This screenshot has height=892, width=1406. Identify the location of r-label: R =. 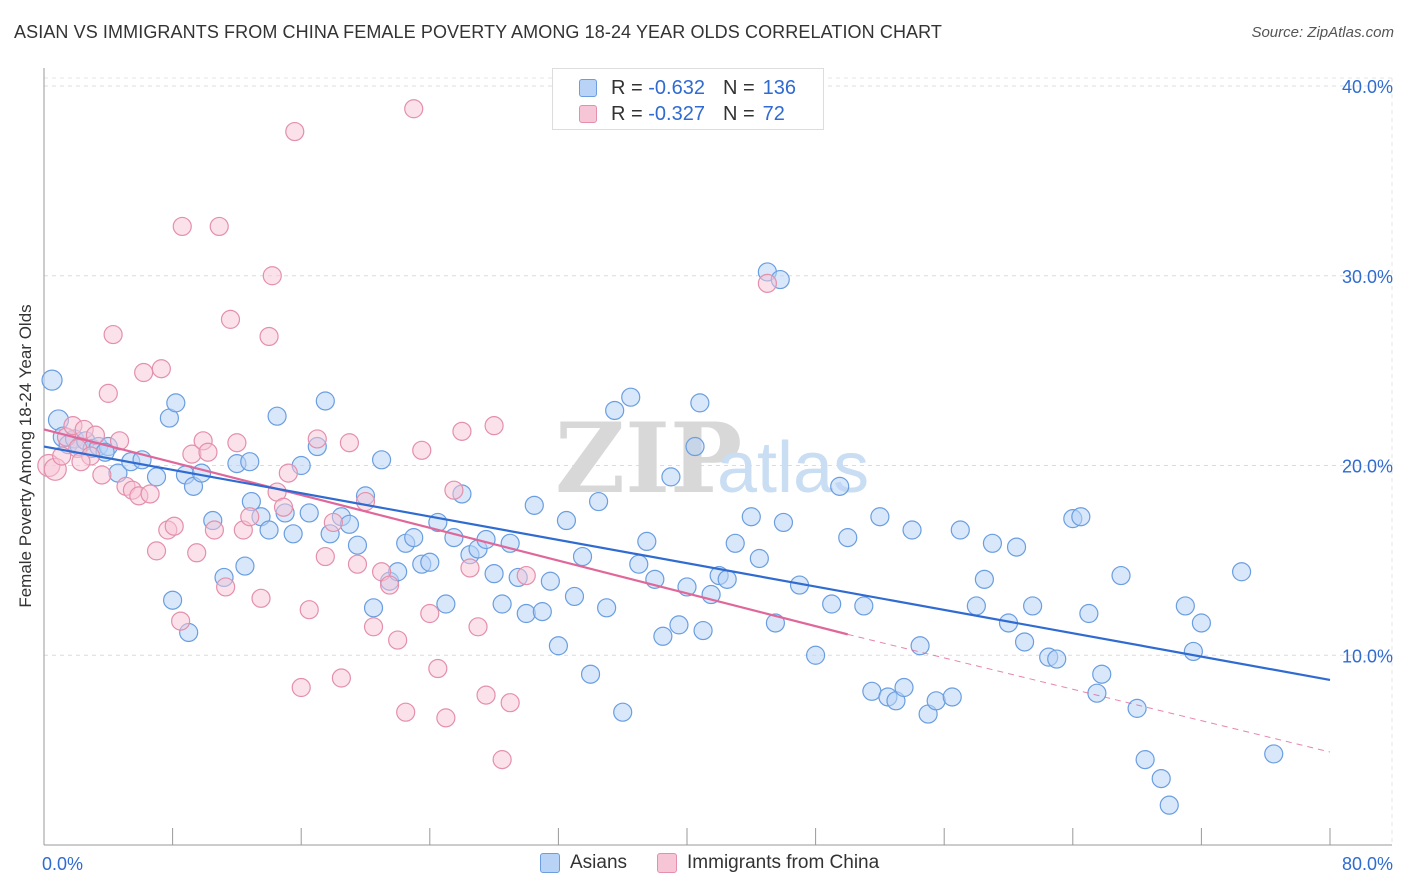
(627, 87).